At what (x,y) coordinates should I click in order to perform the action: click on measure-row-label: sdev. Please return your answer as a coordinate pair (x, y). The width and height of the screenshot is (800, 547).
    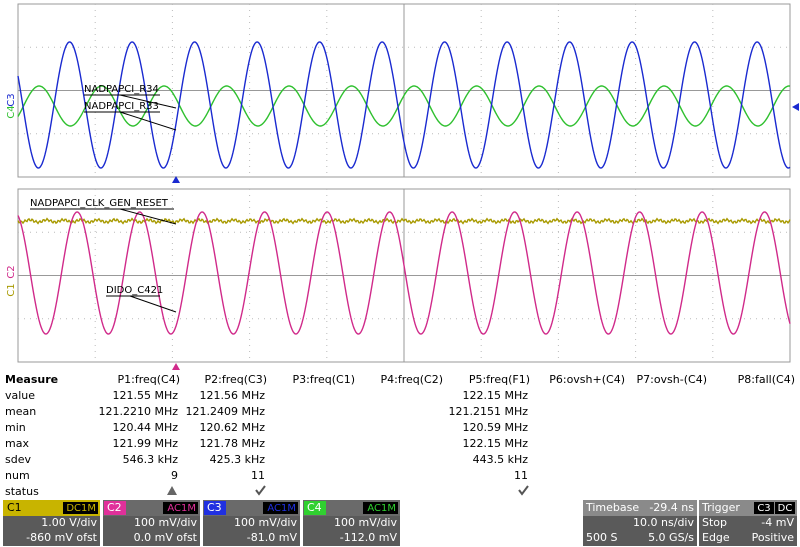
    Looking at the image, I should click on (18, 459).